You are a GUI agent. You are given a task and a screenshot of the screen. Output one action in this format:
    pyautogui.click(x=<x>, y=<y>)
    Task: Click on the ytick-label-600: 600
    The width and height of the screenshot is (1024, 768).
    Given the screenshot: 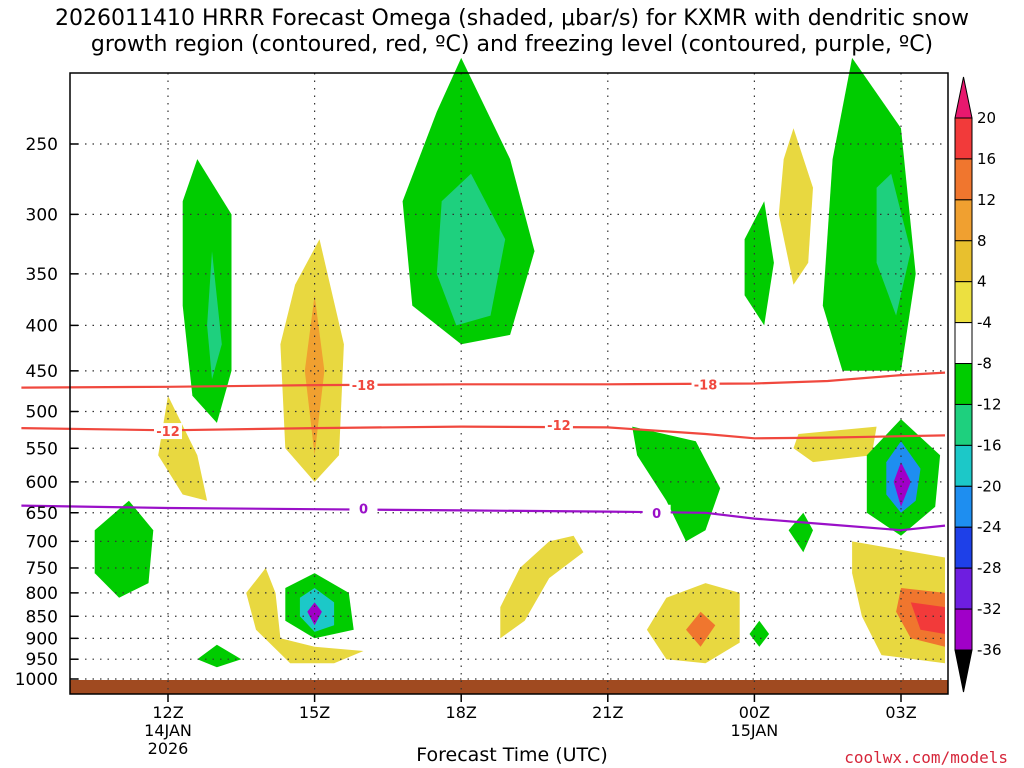 What is the action you would take?
    pyautogui.click(x=42, y=483)
    